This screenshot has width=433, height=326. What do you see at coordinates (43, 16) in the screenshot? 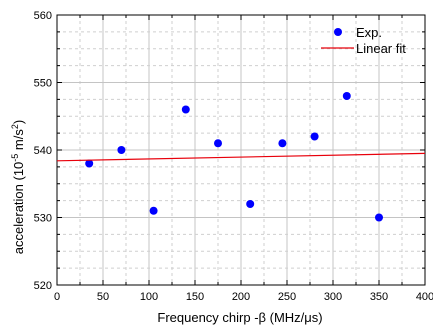
I see `y-tick-label: 560` at bounding box center [43, 16].